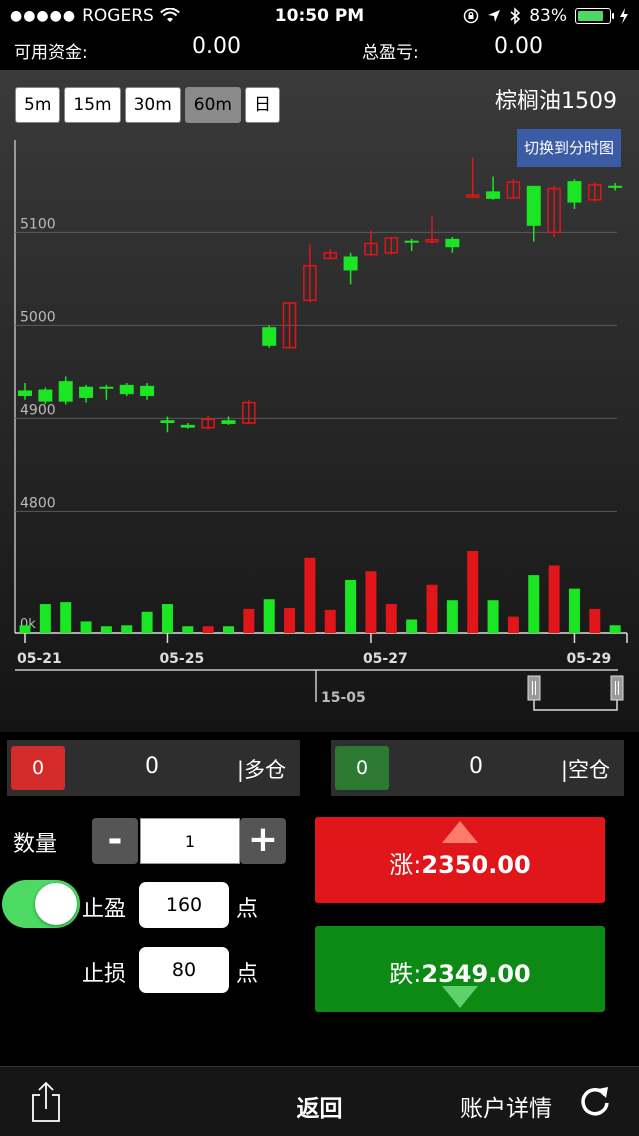 Image resolution: width=639 pixels, height=1136 pixels. What do you see at coordinates (38, 317) in the screenshot?
I see `y-tick-label: 5000` at bounding box center [38, 317].